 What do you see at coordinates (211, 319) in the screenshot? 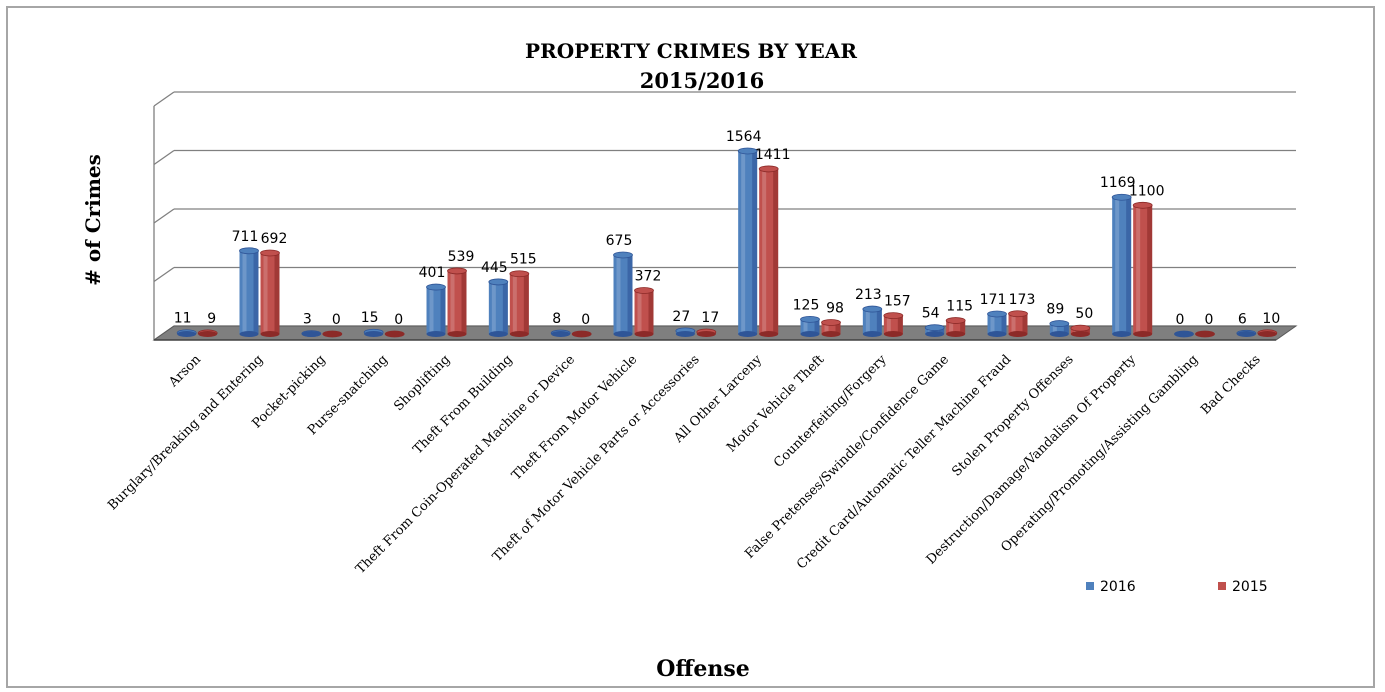
I see `data-label-2015-0: 9` at bounding box center [211, 319].